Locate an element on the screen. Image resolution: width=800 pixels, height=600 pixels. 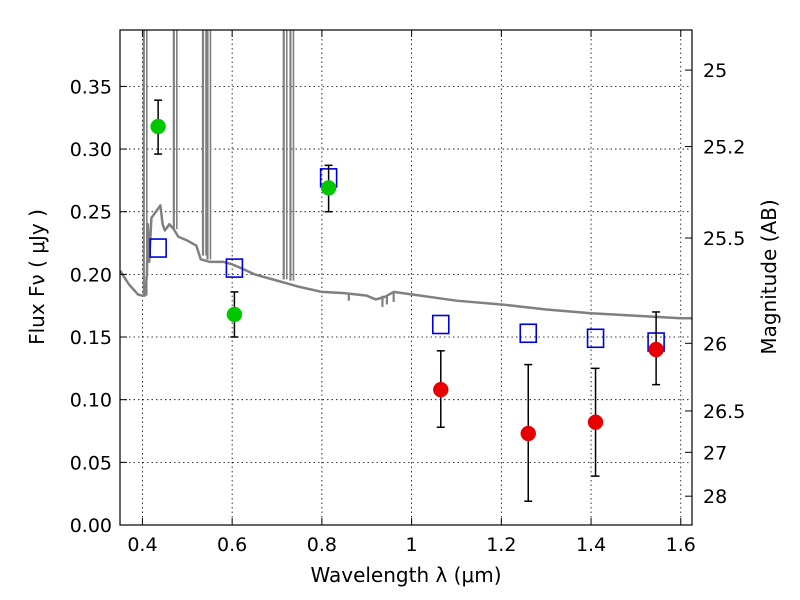
x-tick-label: 0.6 is located at coordinates (232, 545).